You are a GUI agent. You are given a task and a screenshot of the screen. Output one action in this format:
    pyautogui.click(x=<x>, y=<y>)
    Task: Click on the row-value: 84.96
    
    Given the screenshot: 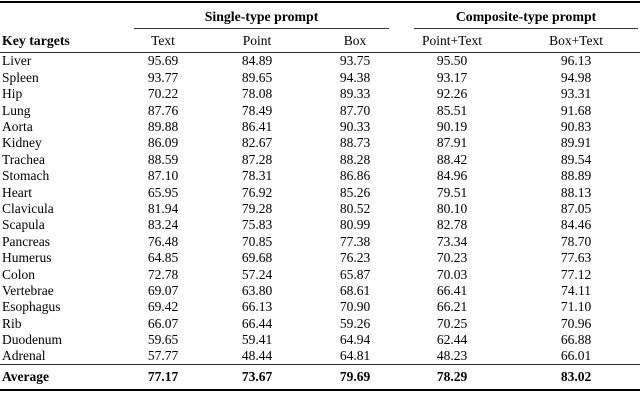 What is the action you would take?
    pyautogui.click(x=452, y=176)
    